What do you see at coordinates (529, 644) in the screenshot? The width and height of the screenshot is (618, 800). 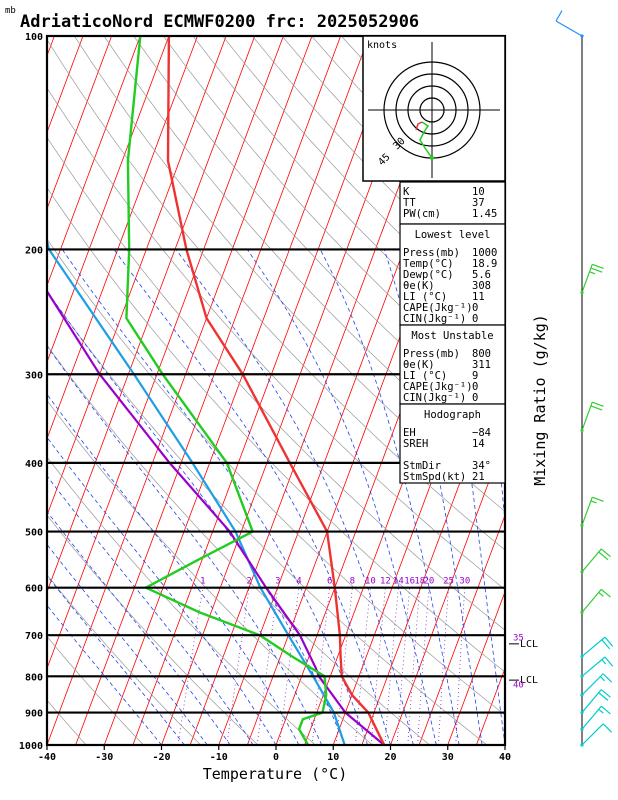 I see `lcl-label: LCL` at bounding box center [529, 644].